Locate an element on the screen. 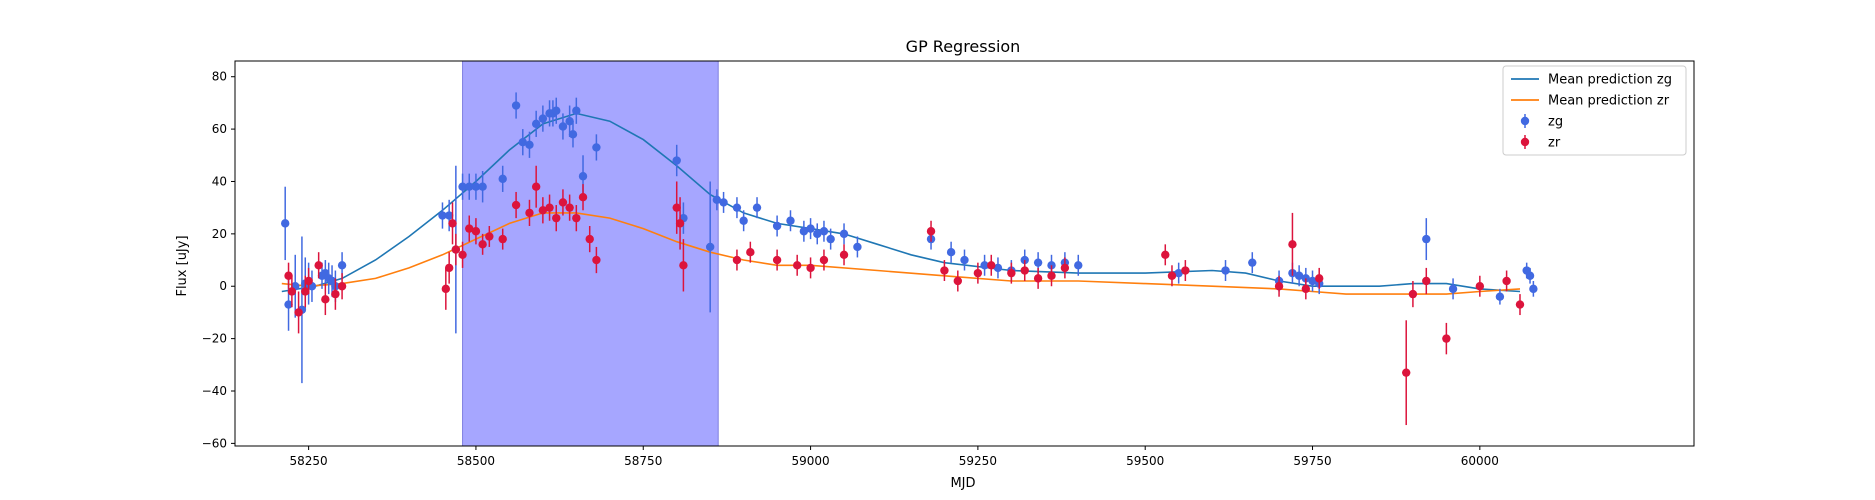  x-tick-label: 59000 is located at coordinates (810, 461).